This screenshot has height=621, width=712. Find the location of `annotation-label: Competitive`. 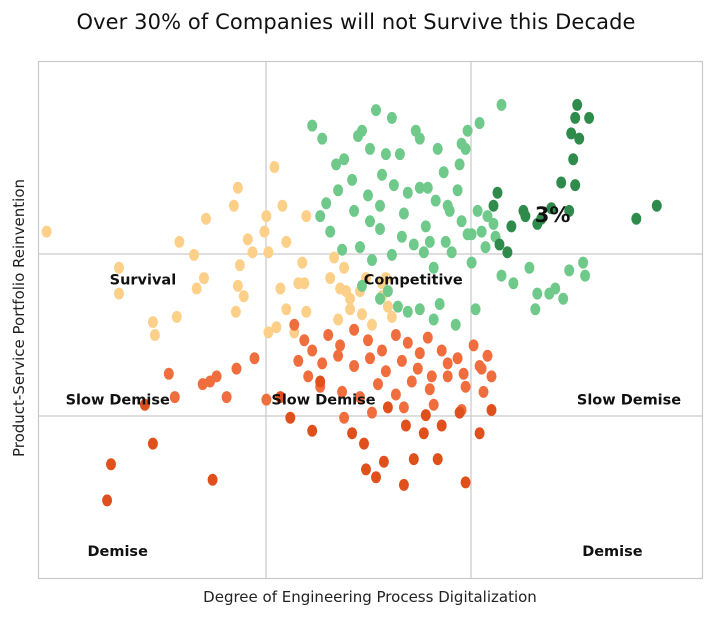

annotation-label: Competitive is located at coordinates (413, 281).